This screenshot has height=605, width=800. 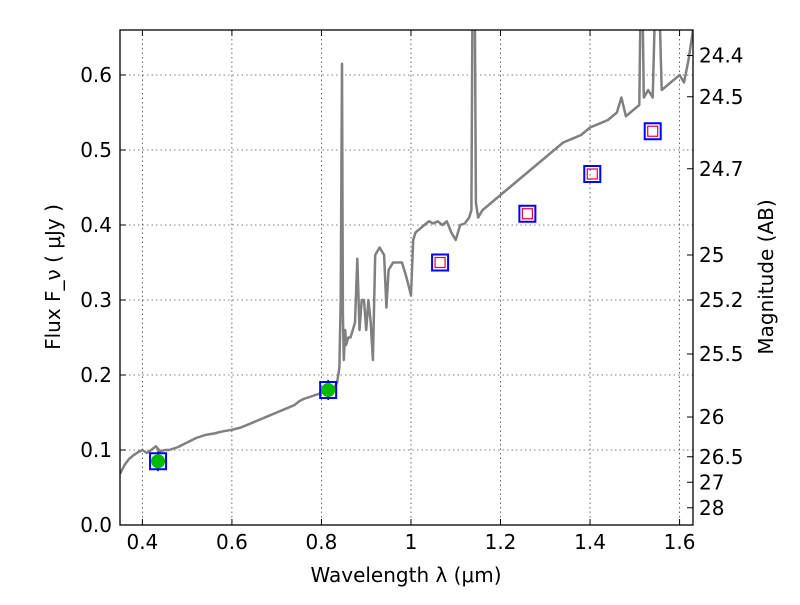 What do you see at coordinates (96, 150) in the screenshot?
I see `y-tick-label: 0.5` at bounding box center [96, 150].